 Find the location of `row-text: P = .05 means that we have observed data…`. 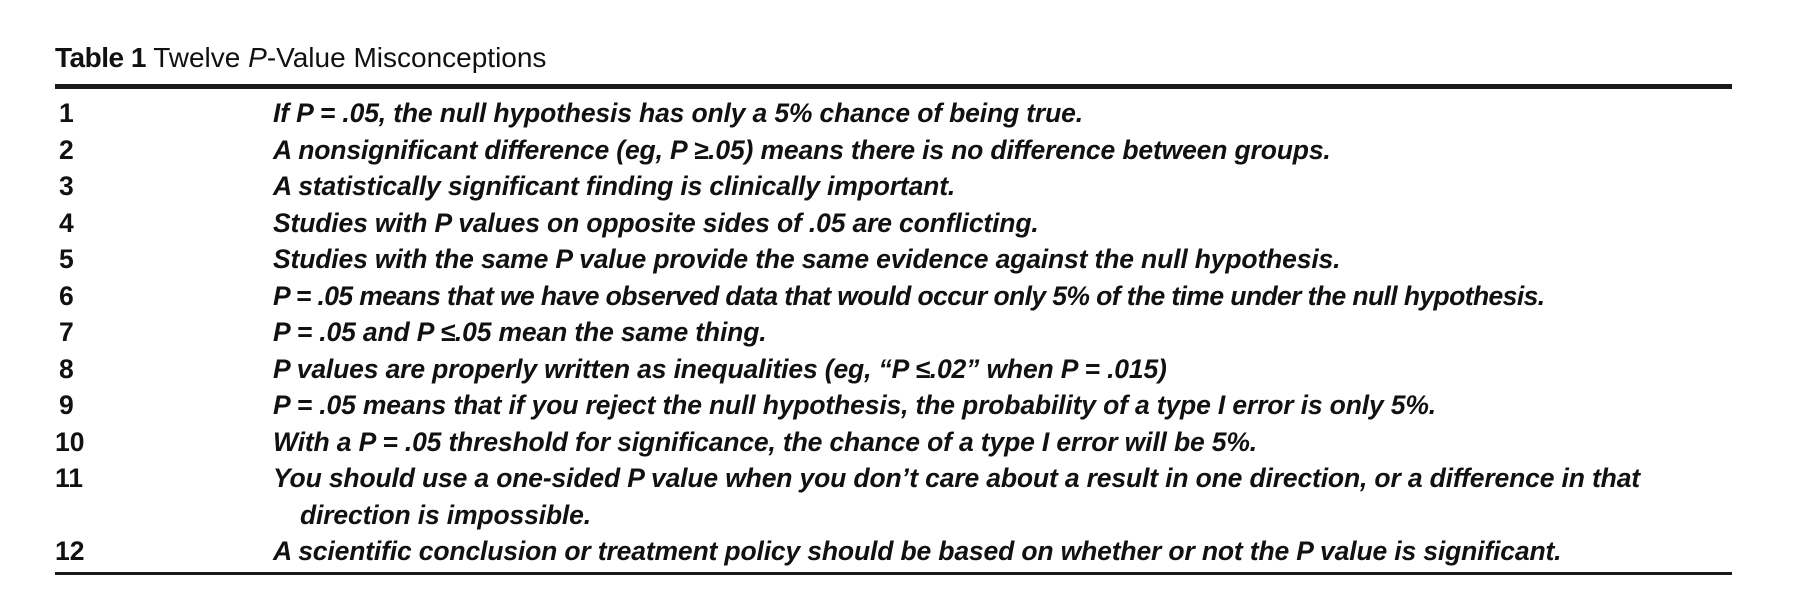

row-text: P = .05 means that we have observed data… is located at coordinates (909, 295).